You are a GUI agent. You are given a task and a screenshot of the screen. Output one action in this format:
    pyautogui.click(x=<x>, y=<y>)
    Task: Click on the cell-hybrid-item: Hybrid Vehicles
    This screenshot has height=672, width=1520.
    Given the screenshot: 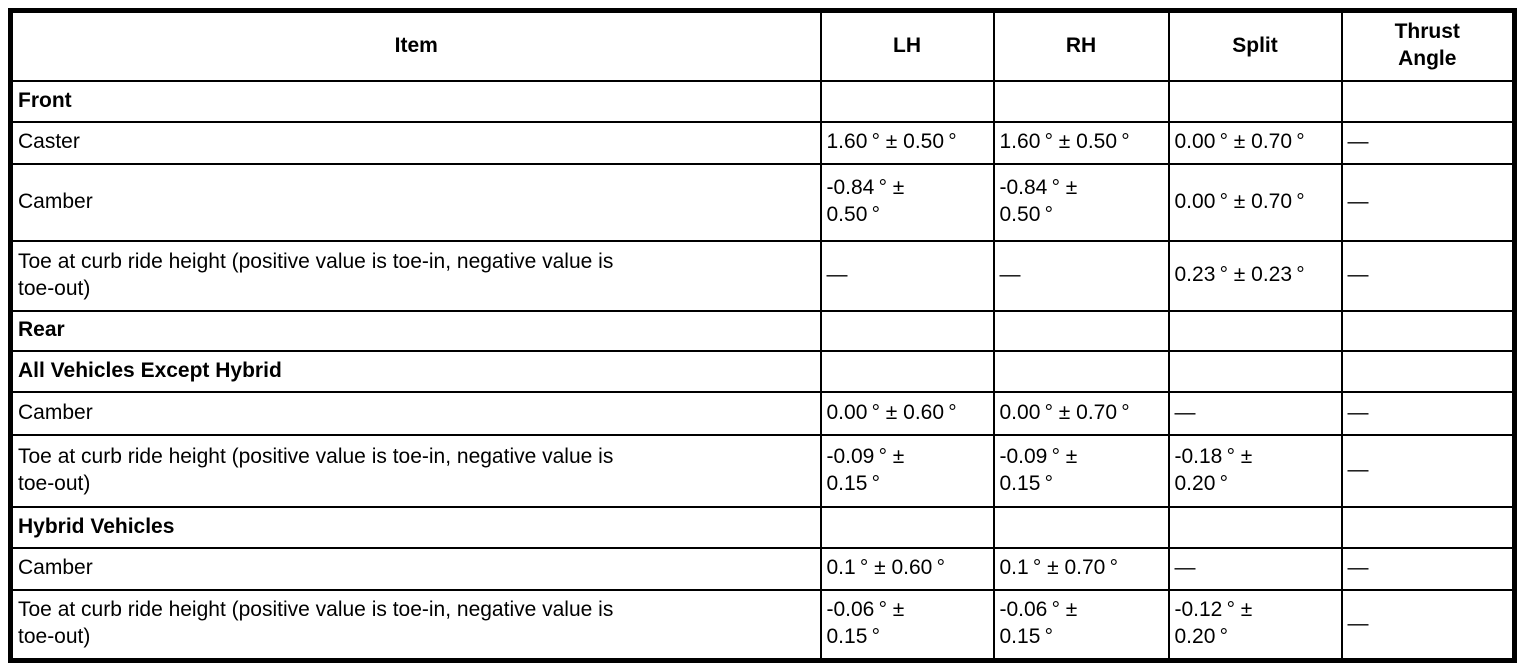 What is the action you would take?
    pyautogui.click(x=415, y=527)
    